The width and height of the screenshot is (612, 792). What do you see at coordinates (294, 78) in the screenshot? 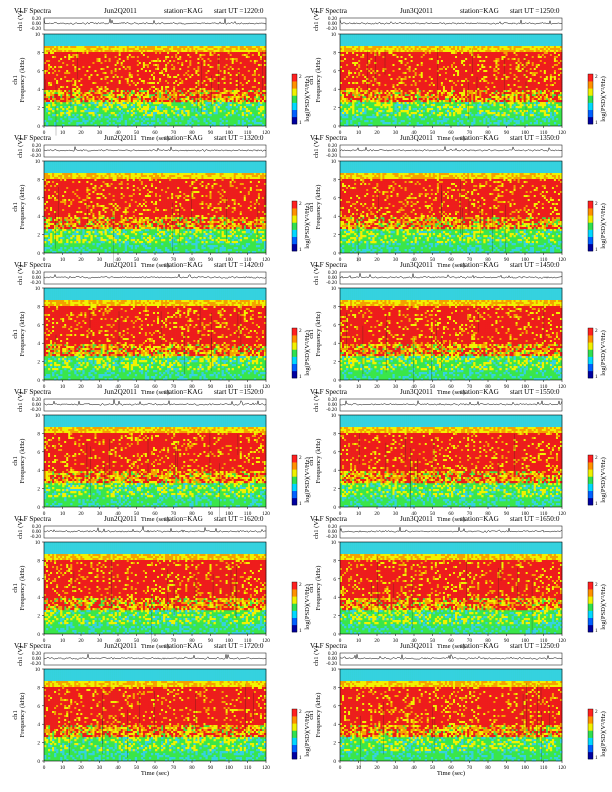
I see `colorbar-segment` at bounding box center [294, 78].